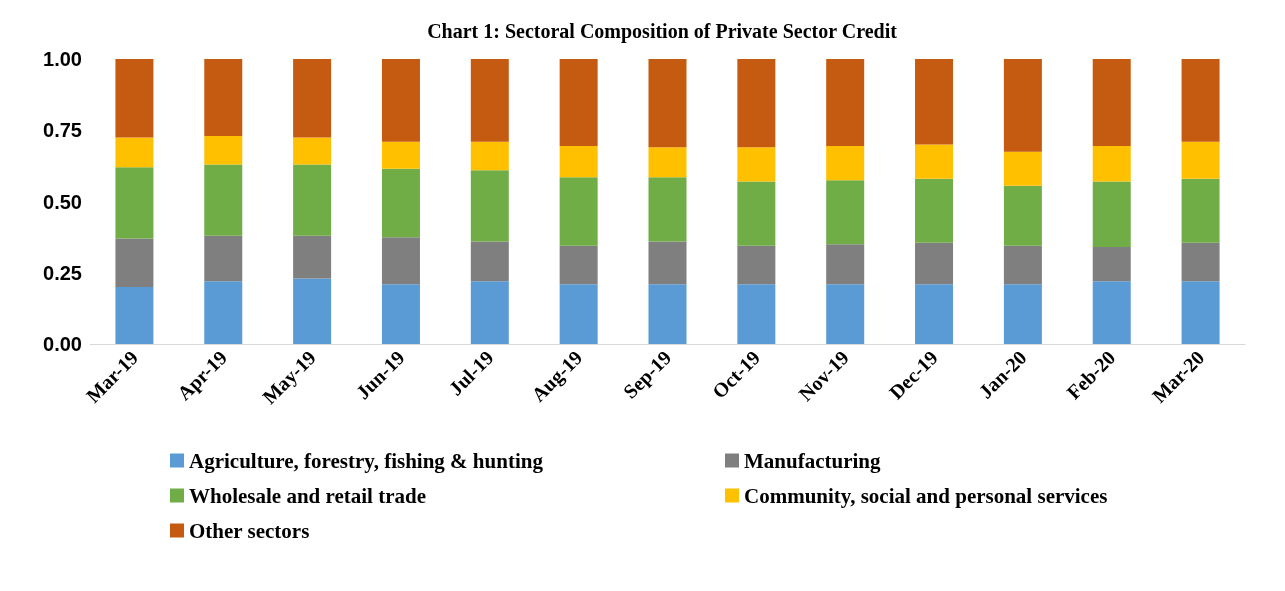 The width and height of the screenshot is (1285, 591). Describe the element at coordinates (926, 495) in the screenshot. I see `legend-label: Community, social and personal services` at that location.